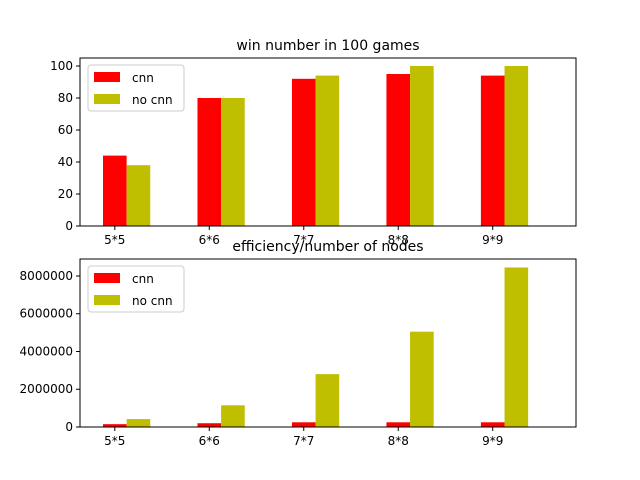 The width and height of the screenshot is (640, 480). Describe the element at coordinates (46, 276) in the screenshot. I see `y-tick-label: 8000000` at that location.